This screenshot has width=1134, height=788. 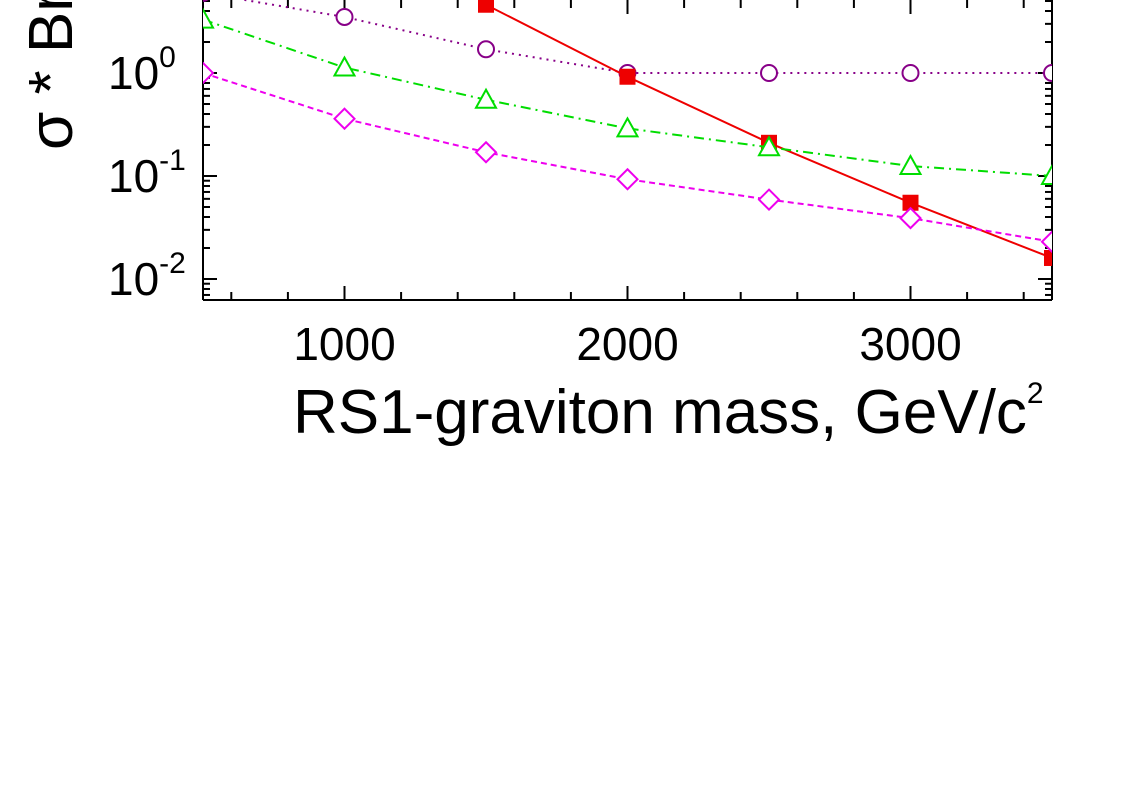 What do you see at coordinates (627, 344) in the screenshot?
I see `x-tick-label: 2000` at bounding box center [627, 344].